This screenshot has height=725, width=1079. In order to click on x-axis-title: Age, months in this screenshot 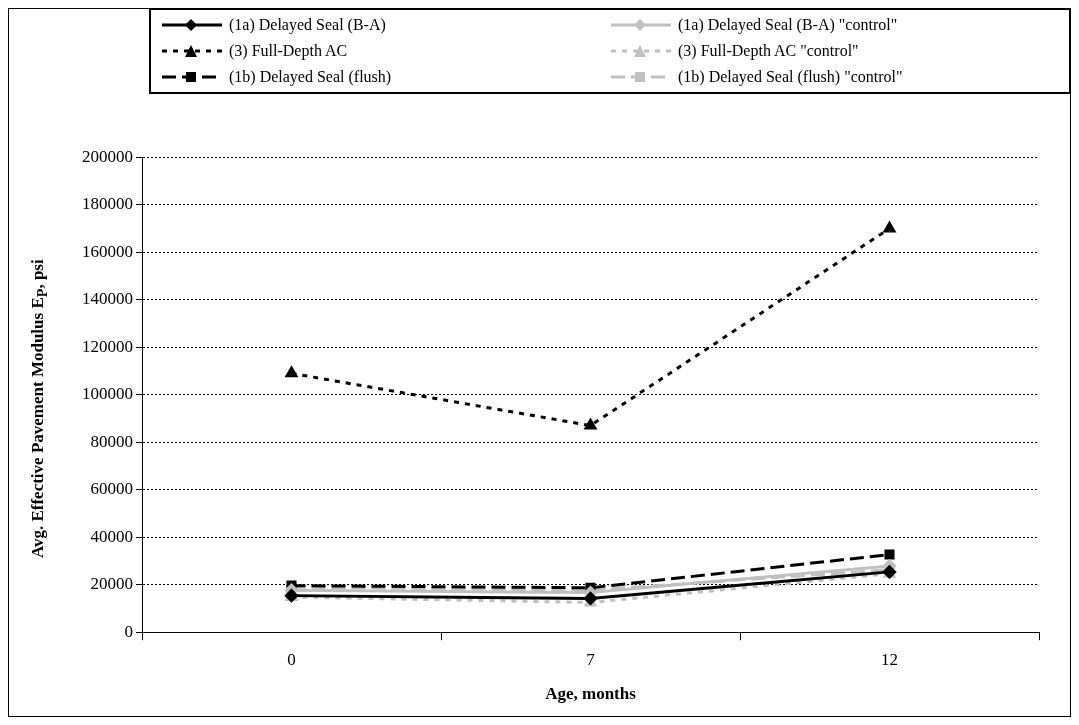, I will do `click(591, 694)`.